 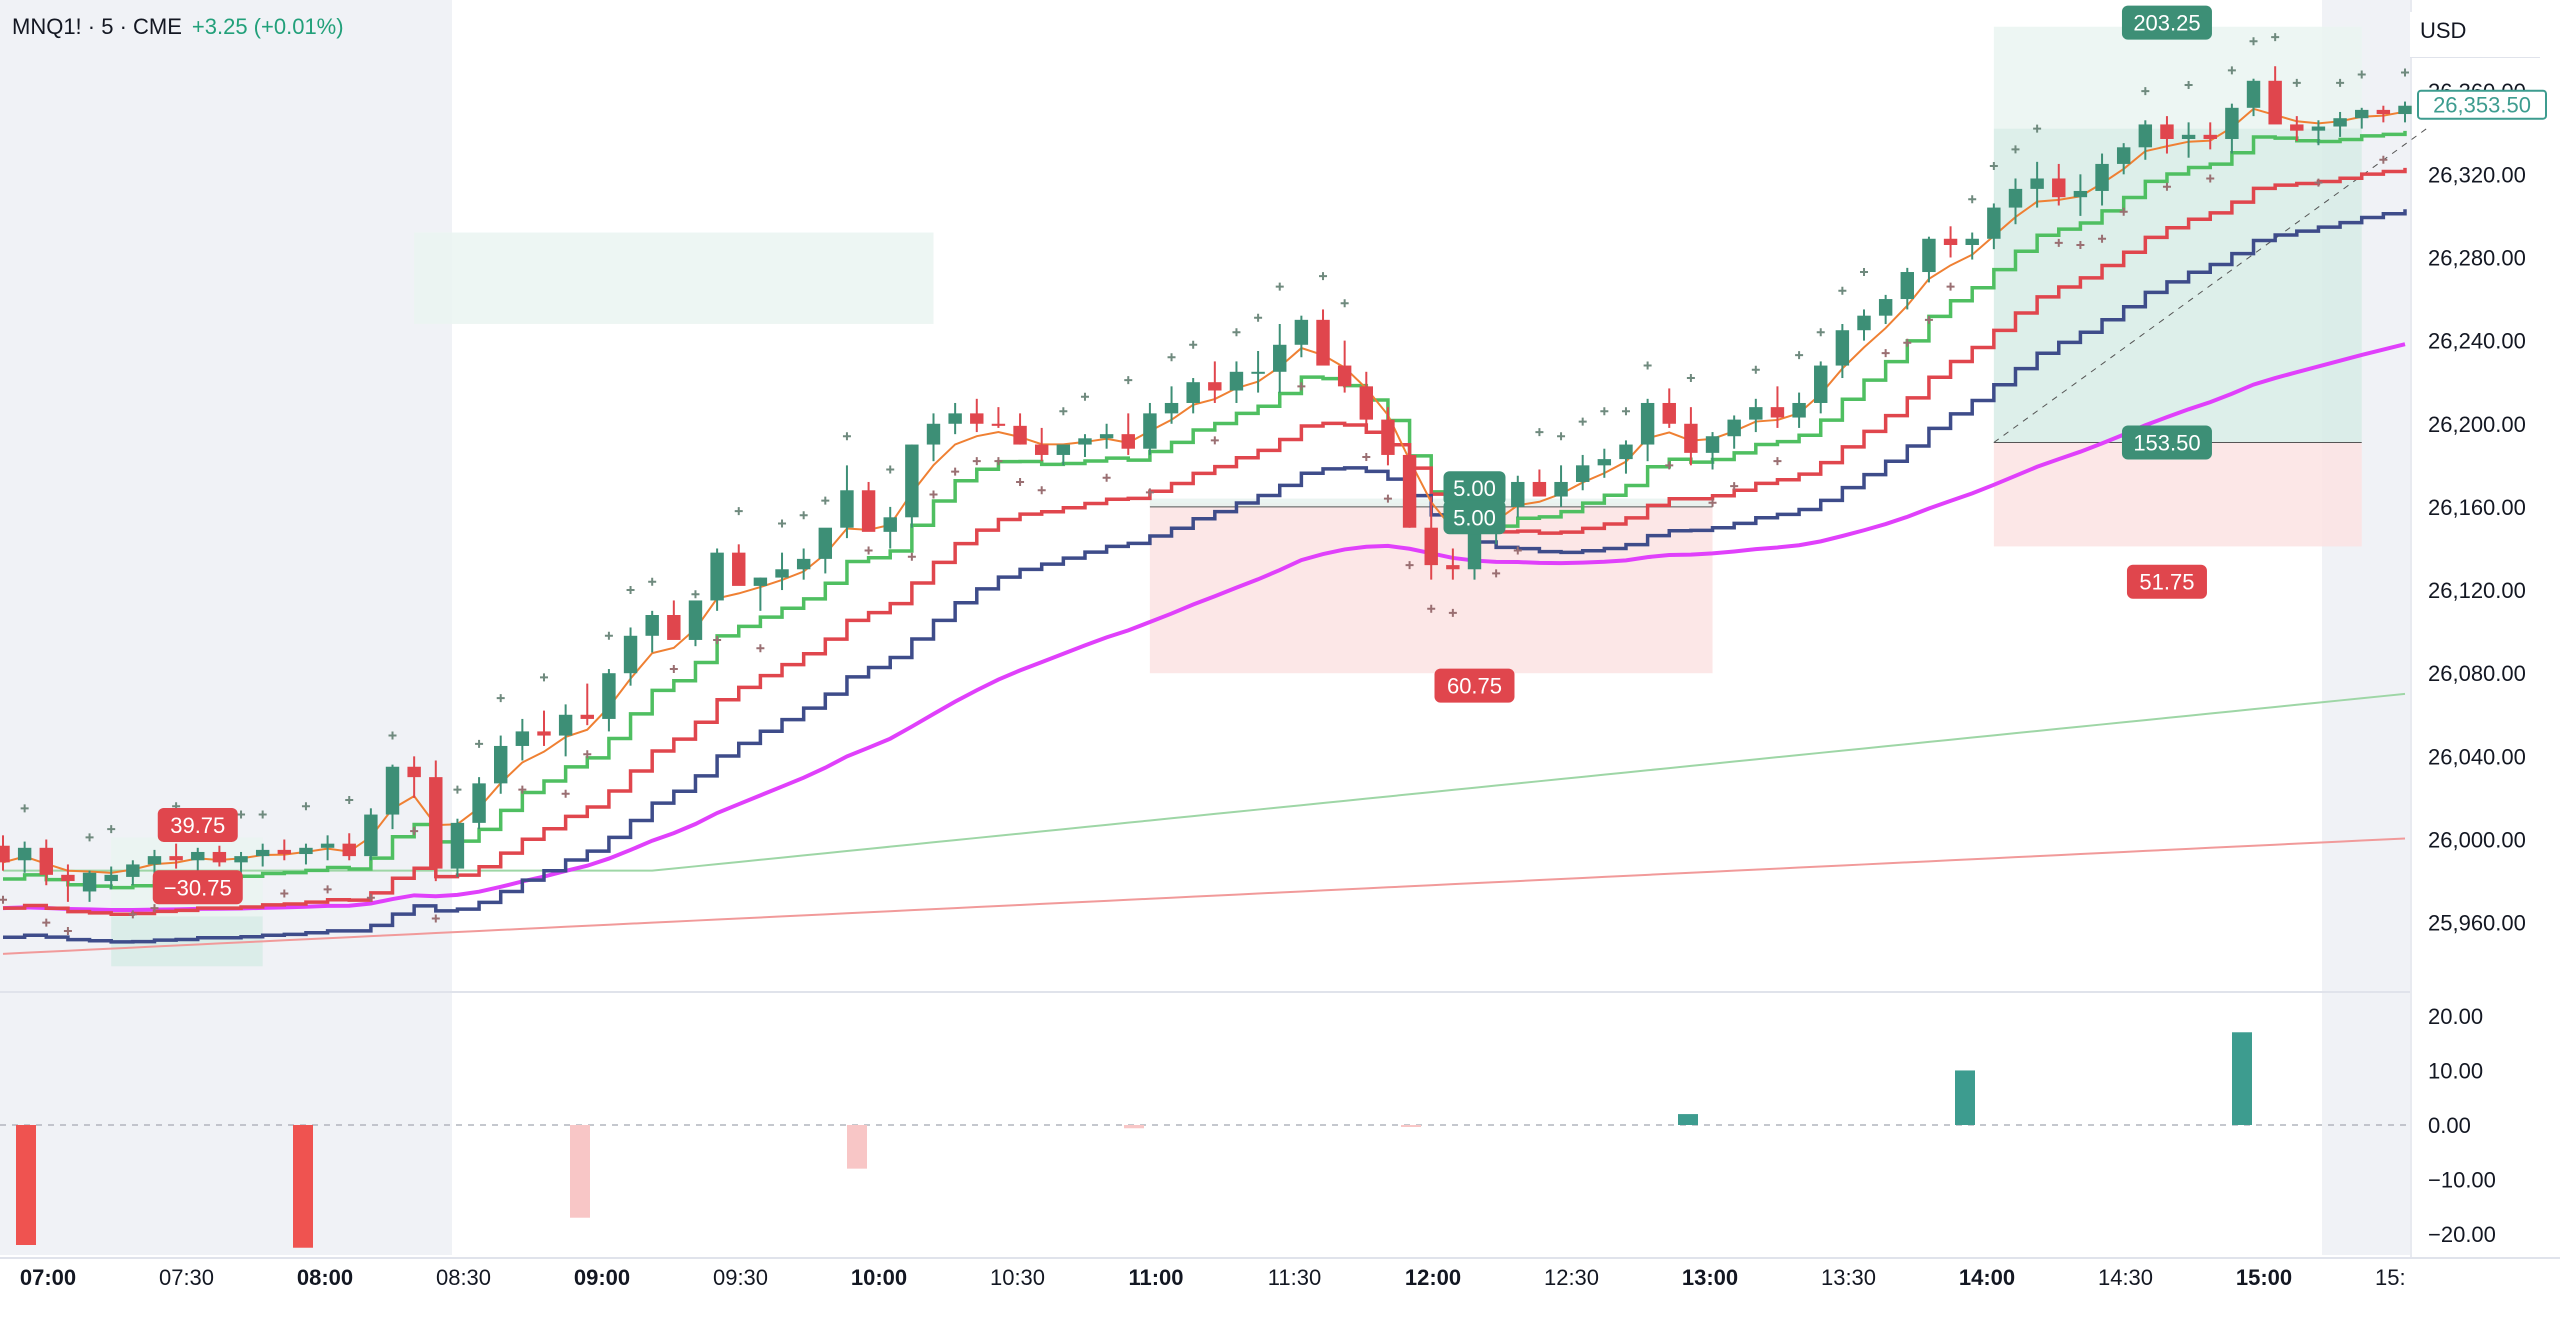 What do you see at coordinates (325, 1277) in the screenshot?
I see `time-tick-label: 08:00` at bounding box center [325, 1277].